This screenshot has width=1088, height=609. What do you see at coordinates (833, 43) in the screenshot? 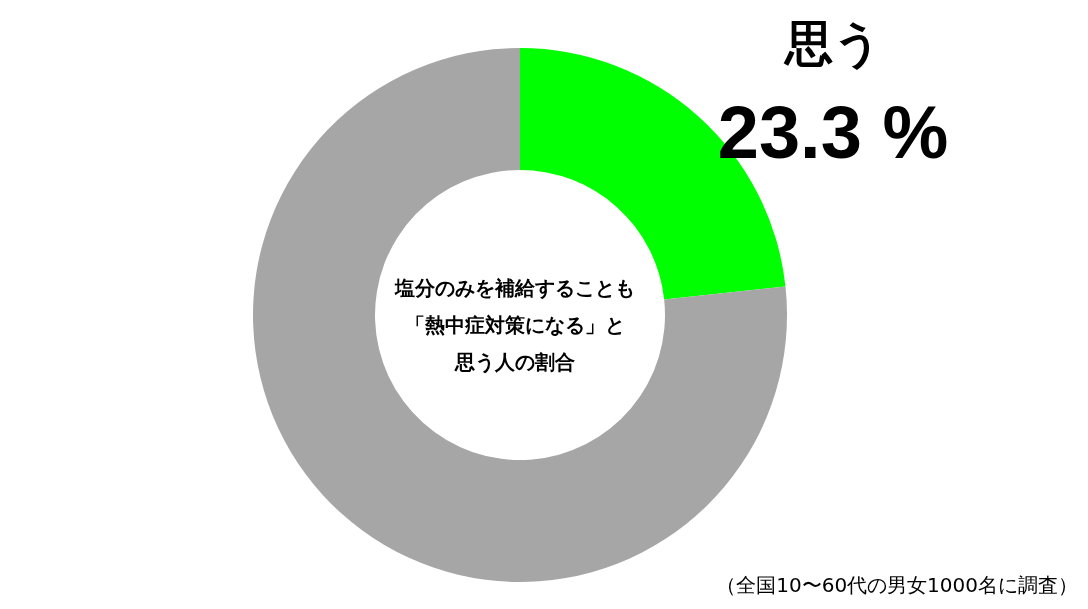
I see `slice-label: 思う` at bounding box center [833, 43].